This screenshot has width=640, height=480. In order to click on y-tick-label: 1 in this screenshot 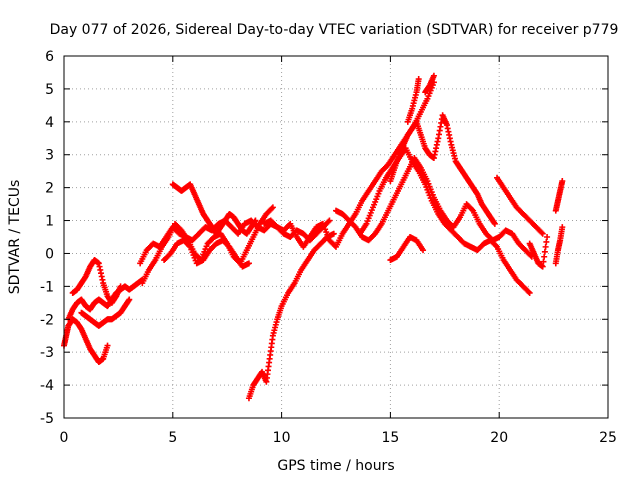, I will do `click(49, 222)`.